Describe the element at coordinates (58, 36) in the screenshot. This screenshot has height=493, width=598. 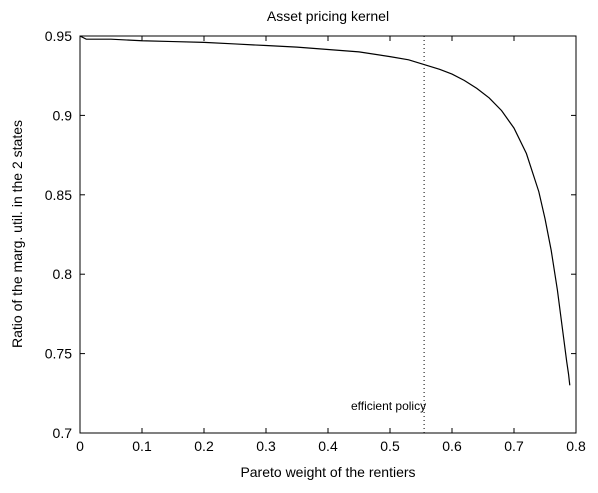
I see `y-tick-label: 0.95` at that location.